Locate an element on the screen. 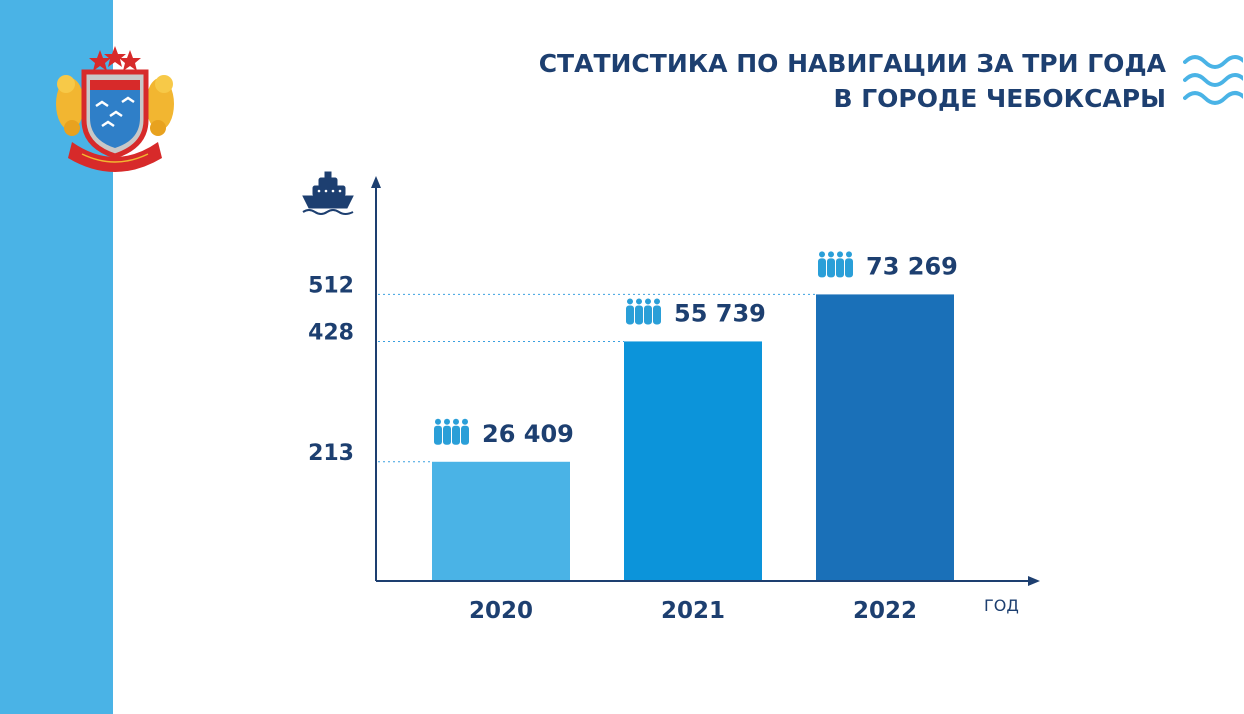 The height and width of the screenshot is (714, 1244). y-tick-labels: 213 428 512 is located at coordinates (331, 369).